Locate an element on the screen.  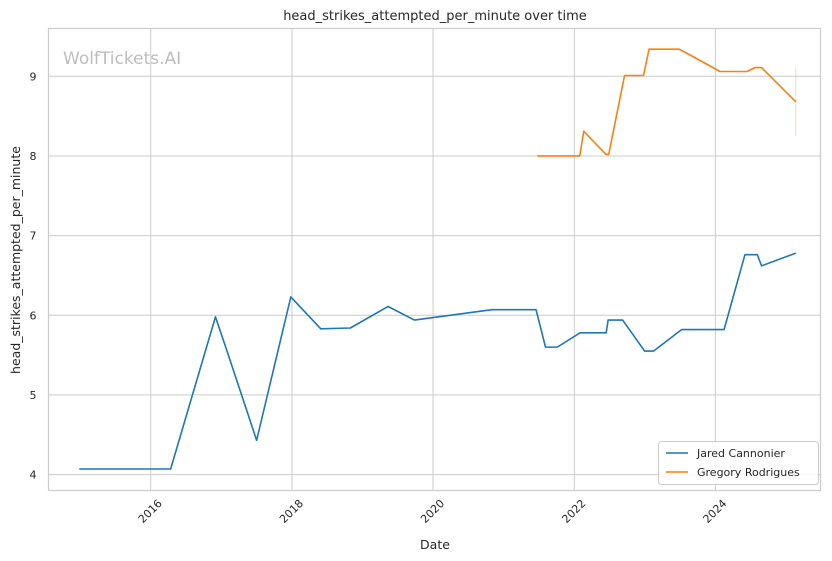
y-tick-label: 7 is located at coordinates (33, 236).